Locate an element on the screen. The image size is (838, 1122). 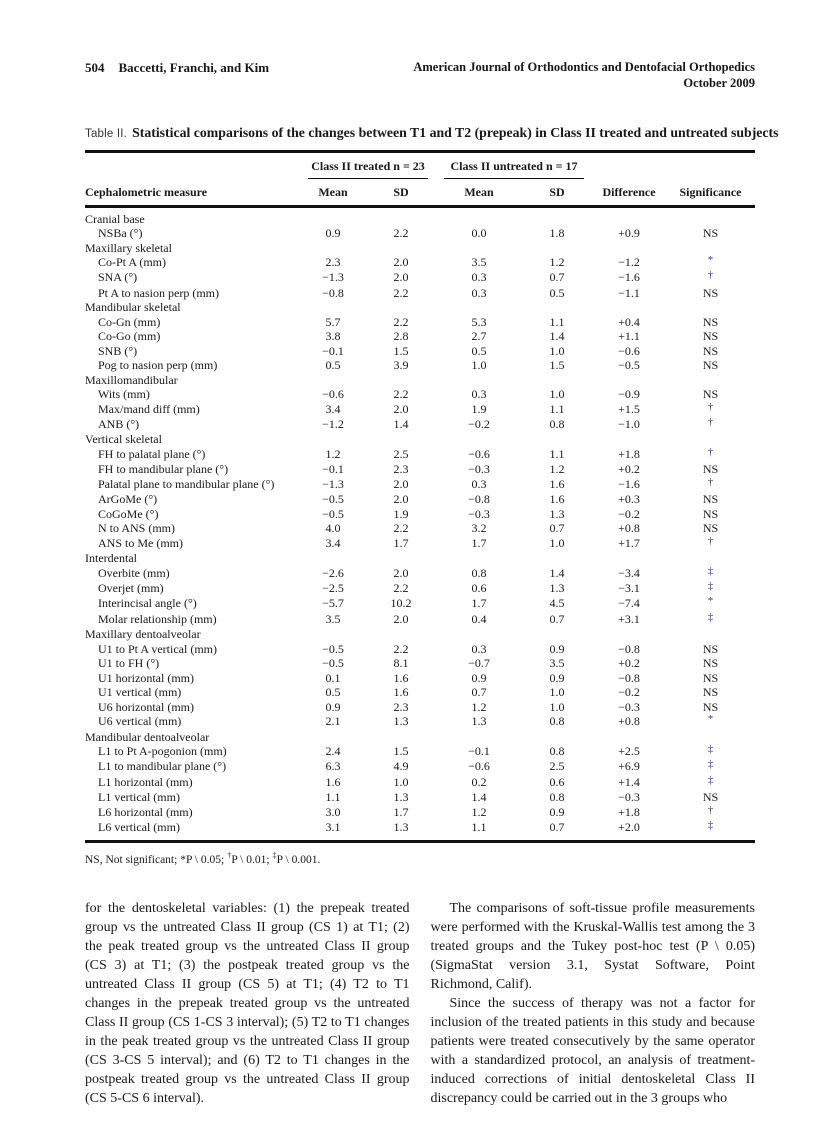
group-header-treated: Class II treated n = 23 is located at coordinates (368, 169).